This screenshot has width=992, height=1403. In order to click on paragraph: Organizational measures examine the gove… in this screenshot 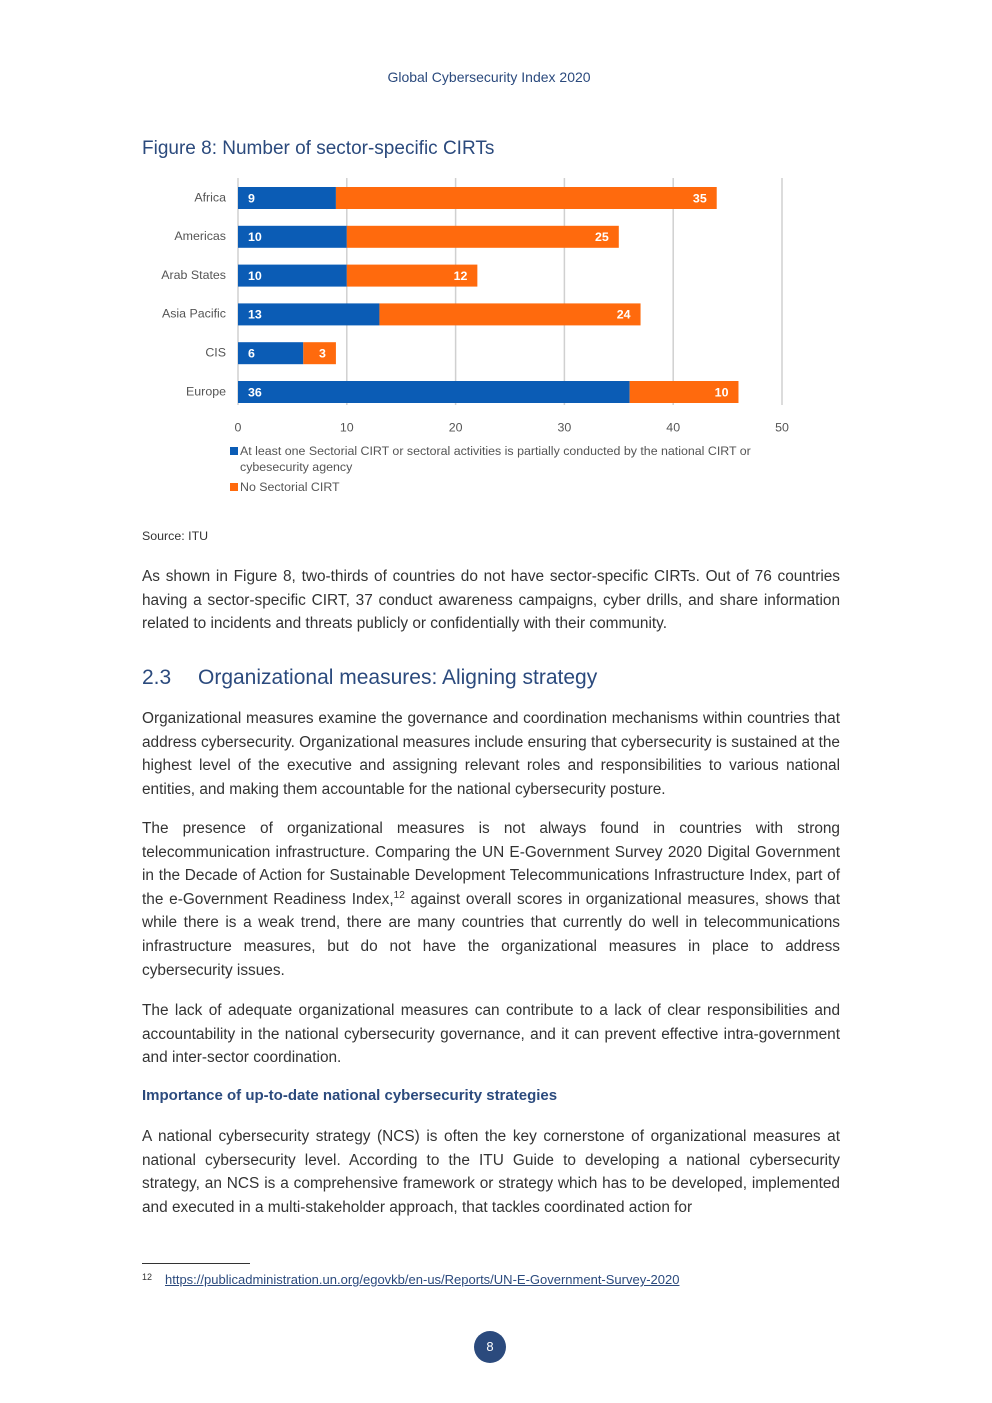, I will do `click(491, 754)`.